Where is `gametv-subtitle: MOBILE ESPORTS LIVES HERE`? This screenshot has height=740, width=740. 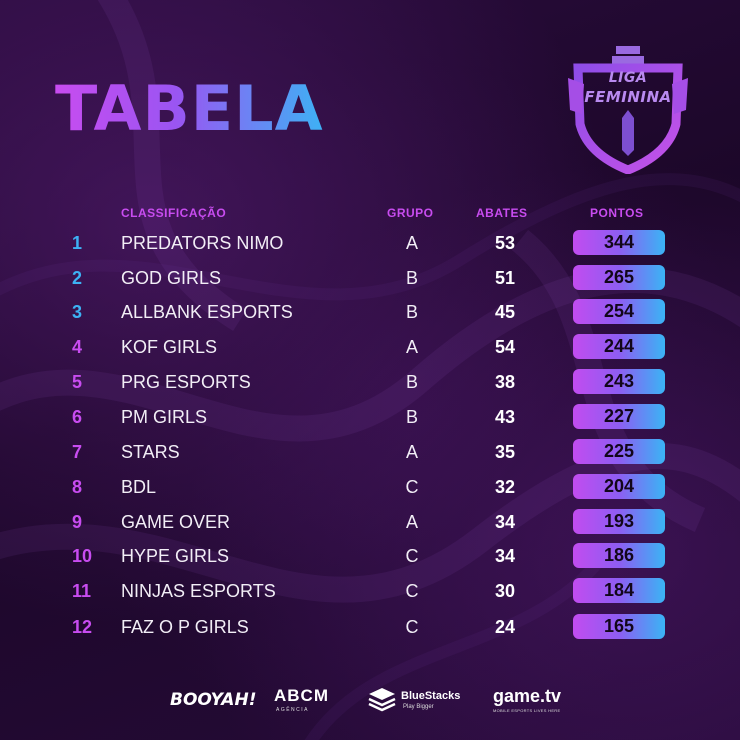
gametv-subtitle: MOBILE ESPORTS LIVES HERE is located at coordinates (527, 710).